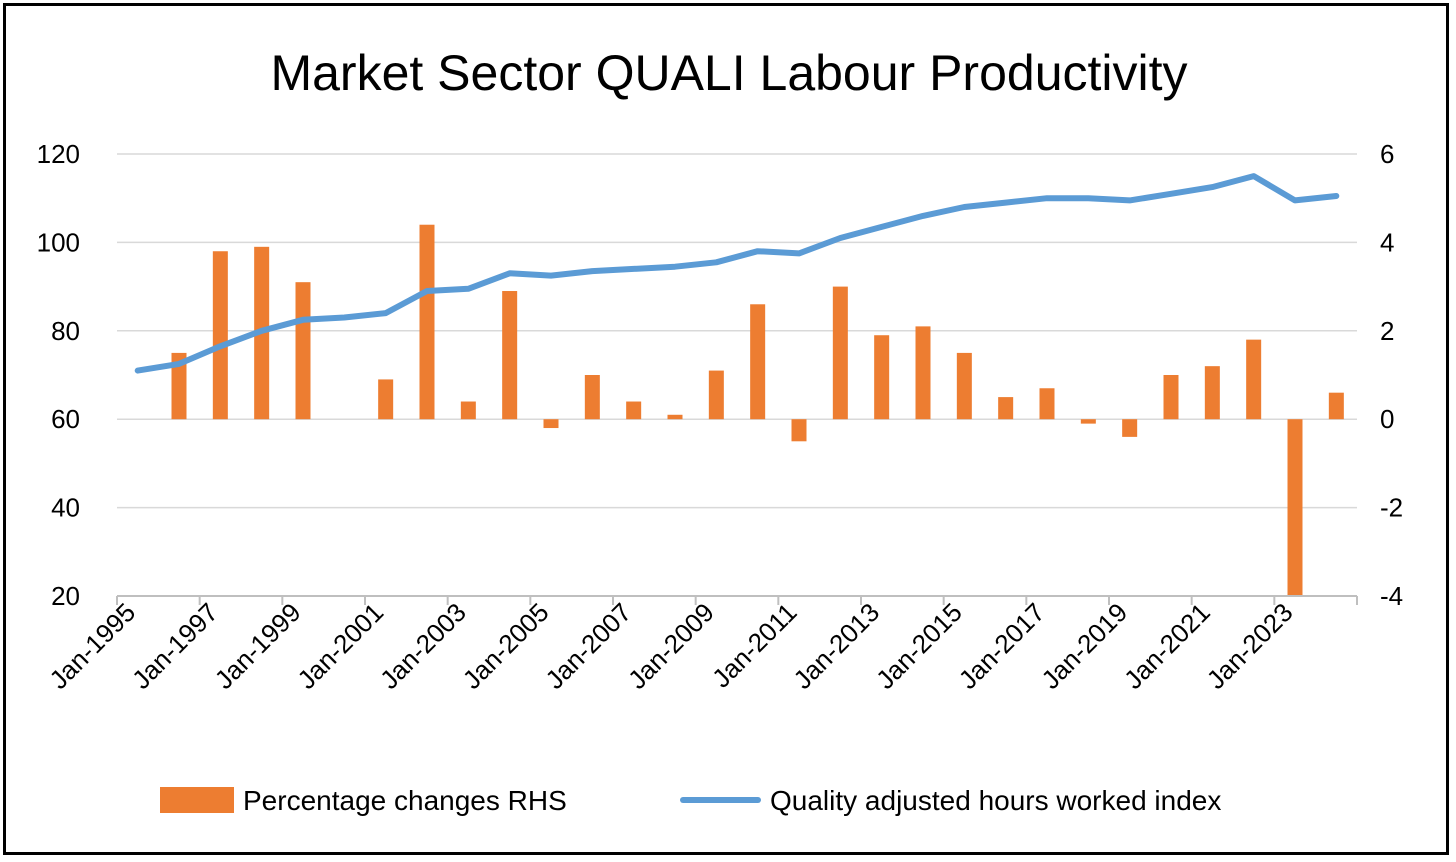 Image resolution: width=1456 pixels, height=862 pixels. What do you see at coordinates (1387, 419) in the screenshot?
I see `right-axis-tick-label: 0` at bounding box center [1387, 419].